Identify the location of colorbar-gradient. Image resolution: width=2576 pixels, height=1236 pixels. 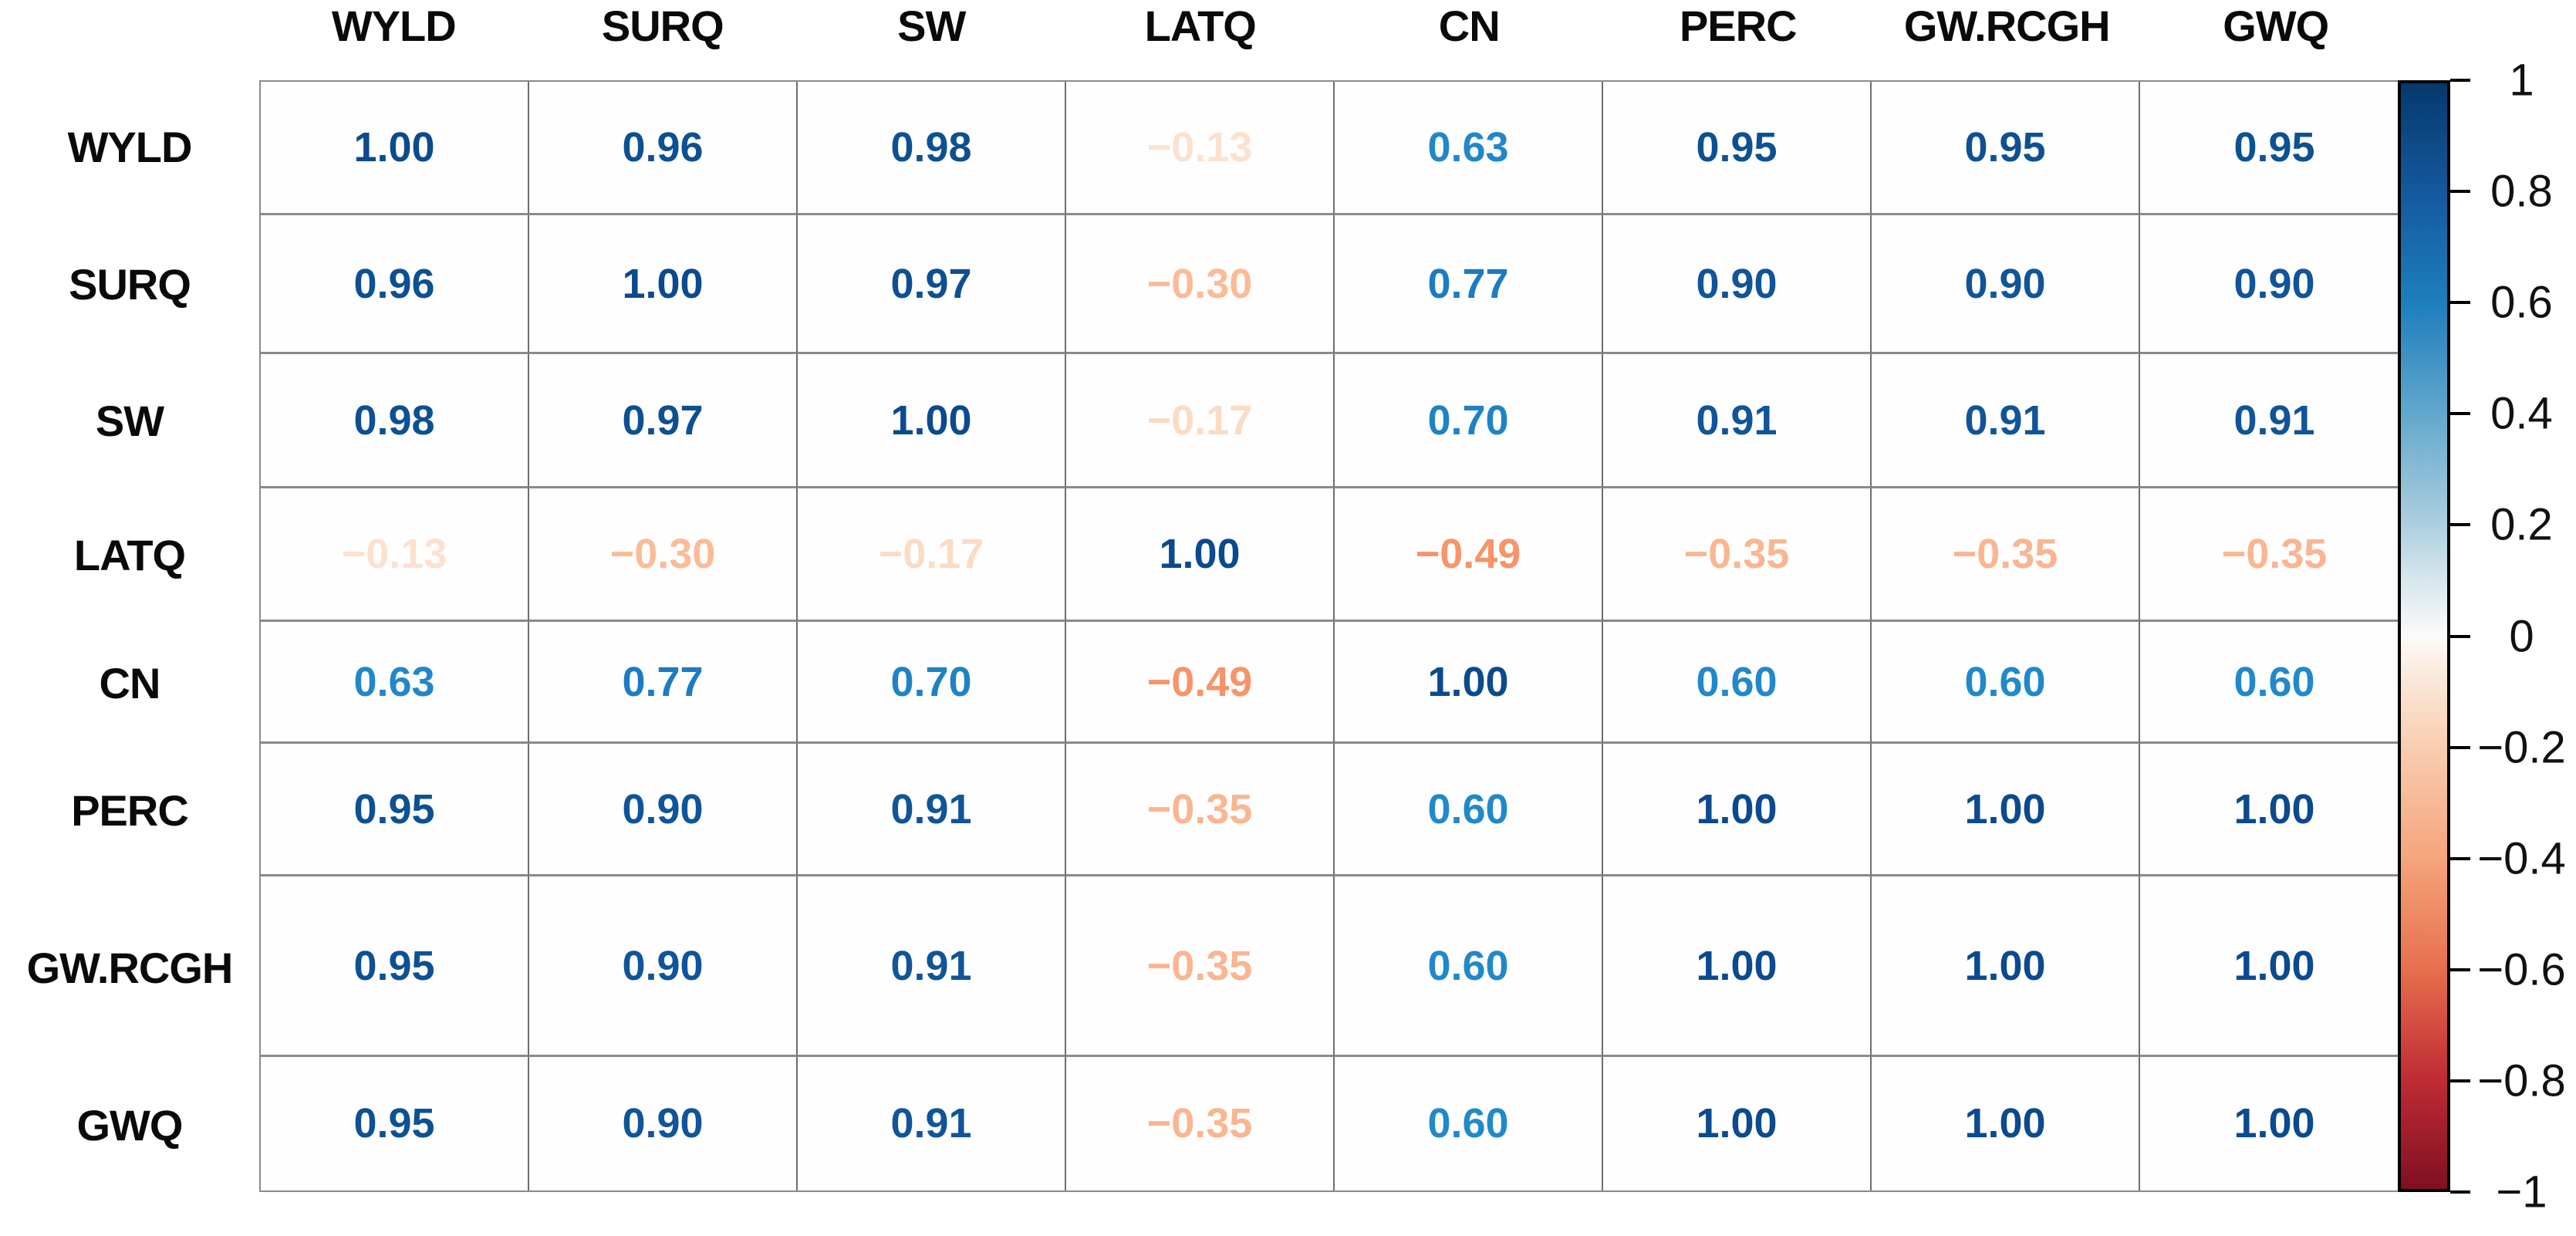
(2424, 636).